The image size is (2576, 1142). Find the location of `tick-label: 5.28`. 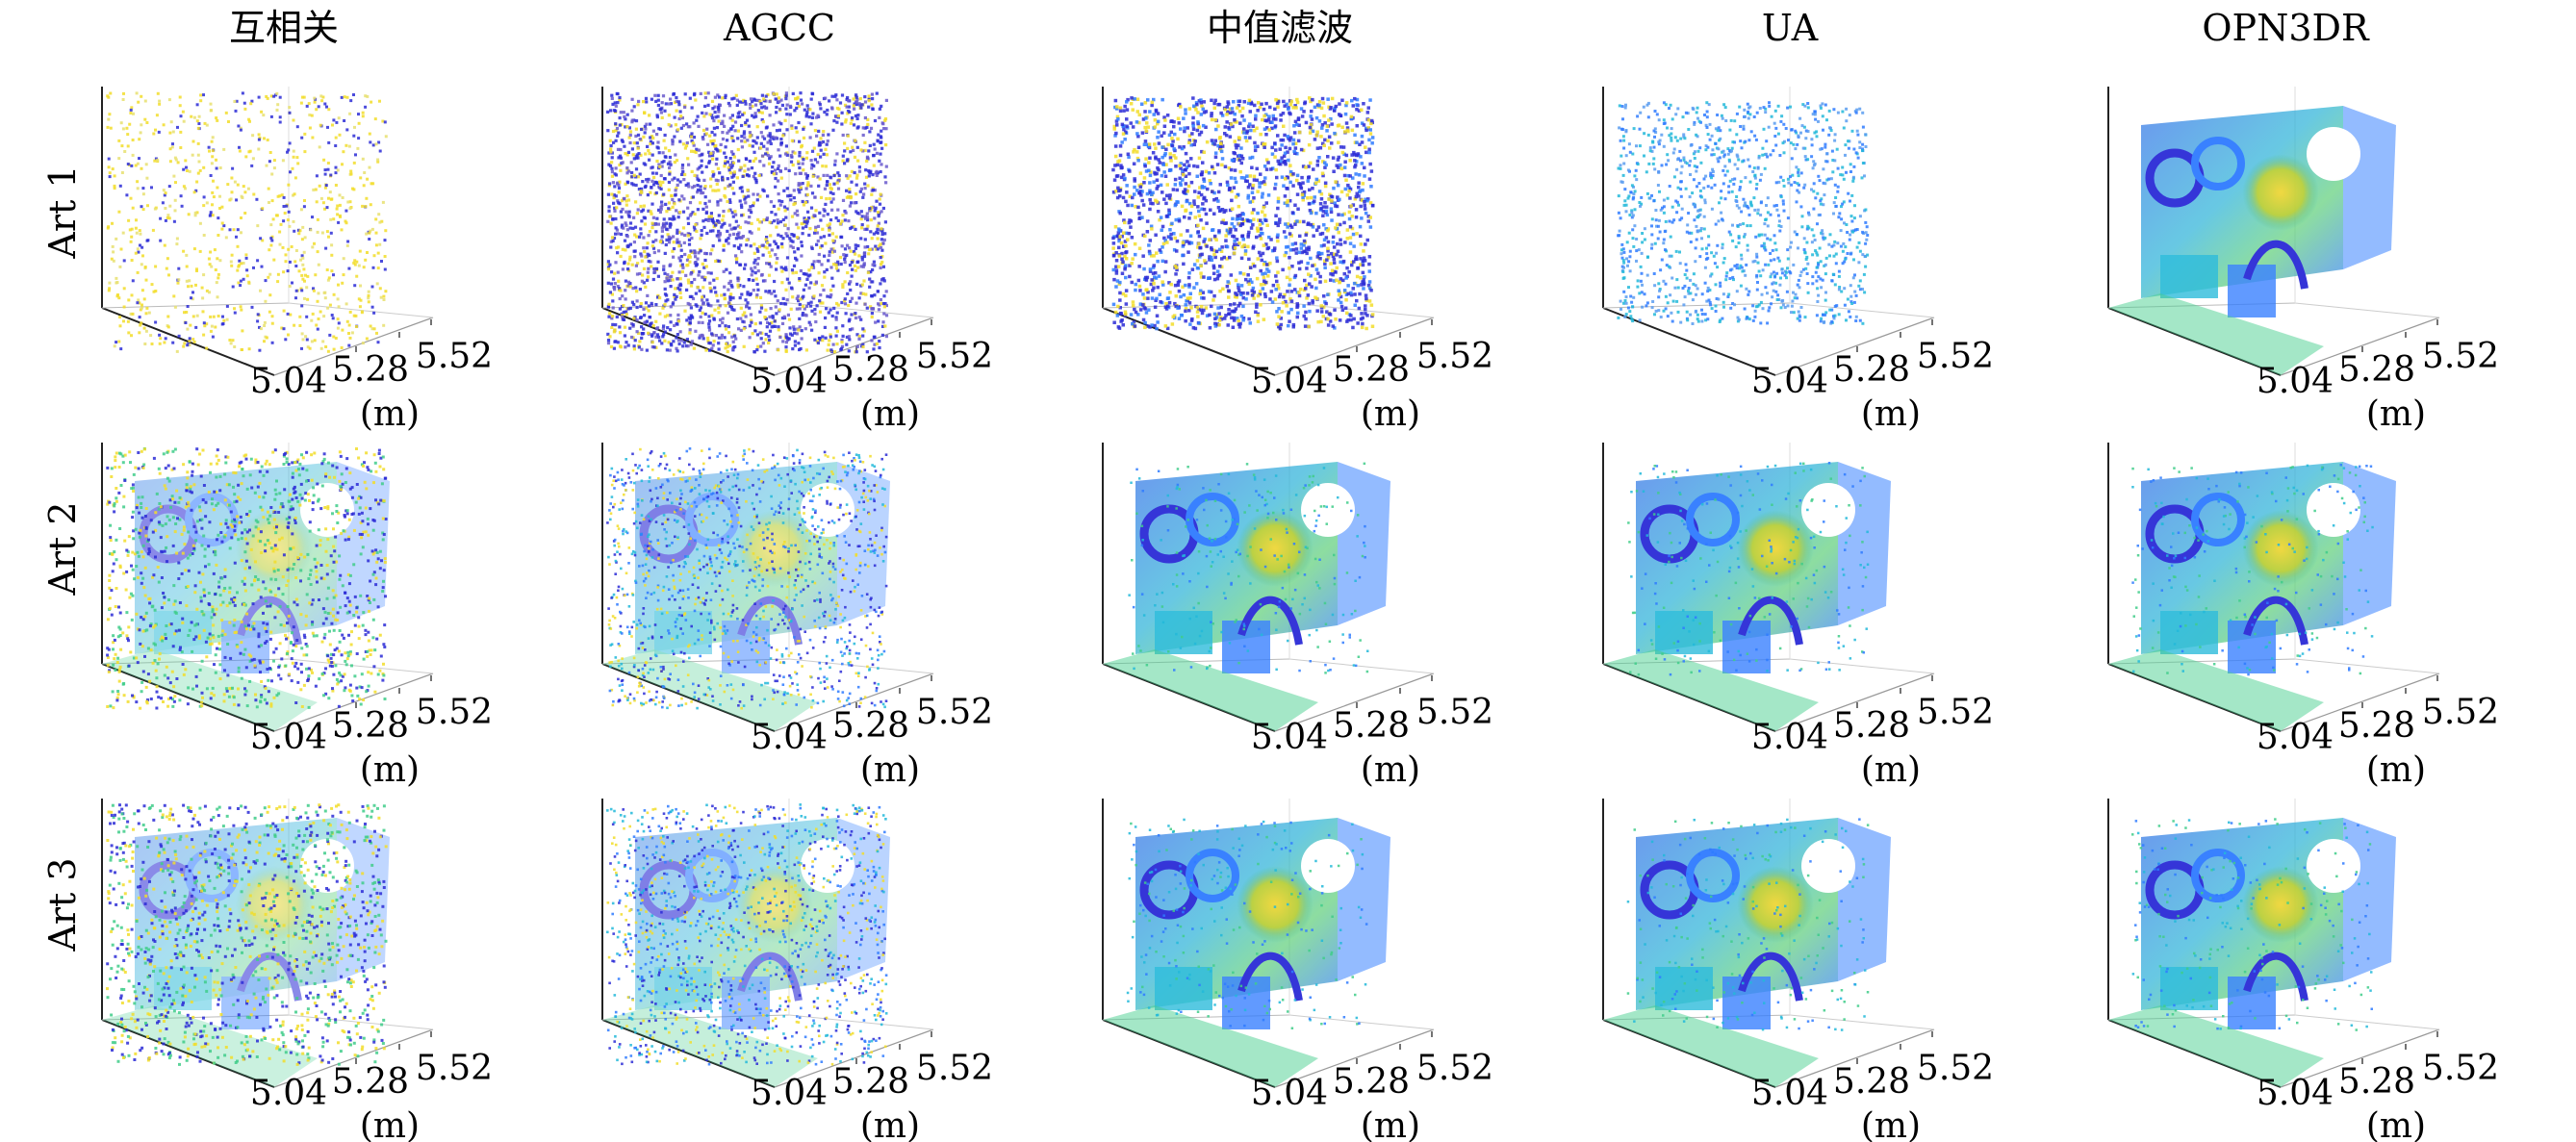

tick-label: 5.28 is located at coordinates (370, 370).